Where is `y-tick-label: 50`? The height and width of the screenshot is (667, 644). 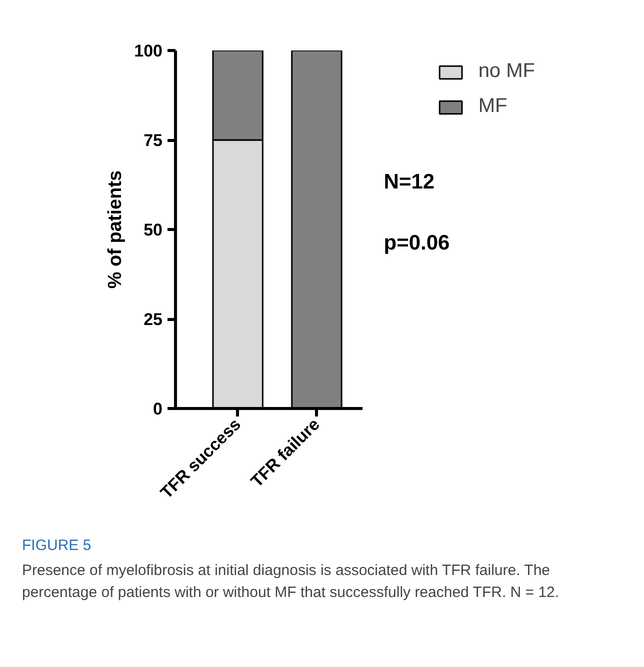
y-tick-label: 50 is located at coordinates (153, 230).